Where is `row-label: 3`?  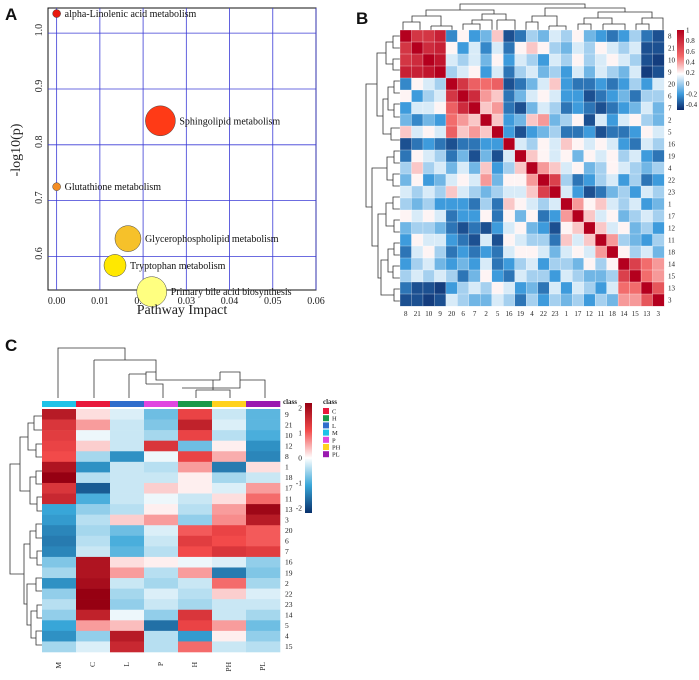
row-label: 3 is located at coordinates (287, 519).